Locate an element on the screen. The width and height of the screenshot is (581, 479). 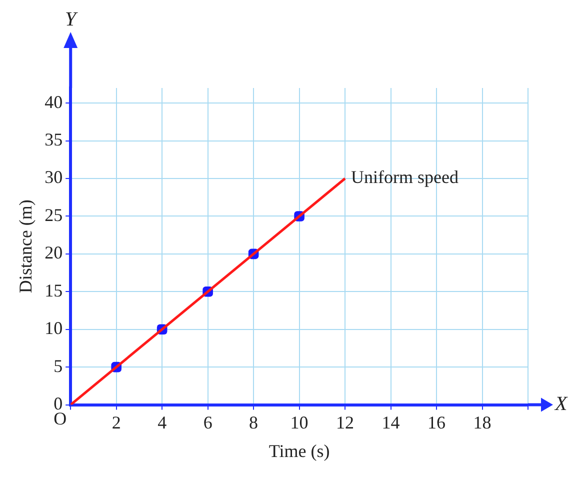
y-tick-label: 30 is located at coordinates (53, 177).